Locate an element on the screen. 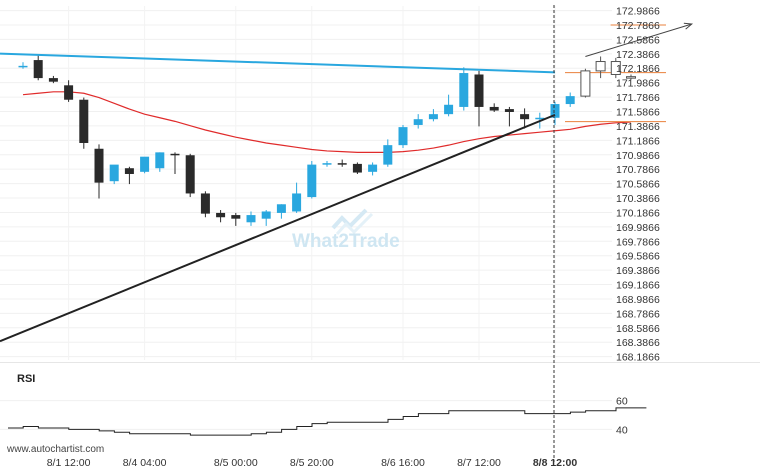 Image resolution: width=760 pixels, height=475 pixels. price-tick-label: 171.3866 is located at coordinates (638, 127).